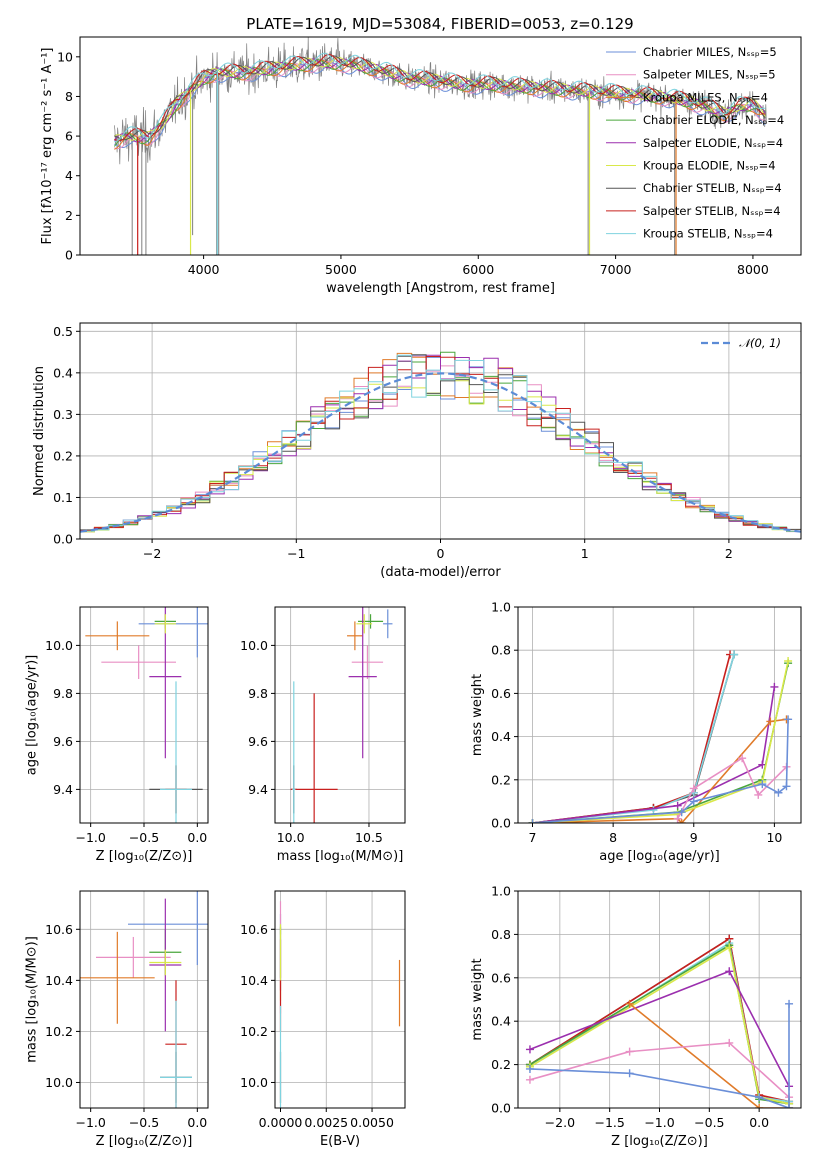  Describe the element at coordinates (59, 980) in the screenshot. I see `y-tick-label: 10.4` at that location.